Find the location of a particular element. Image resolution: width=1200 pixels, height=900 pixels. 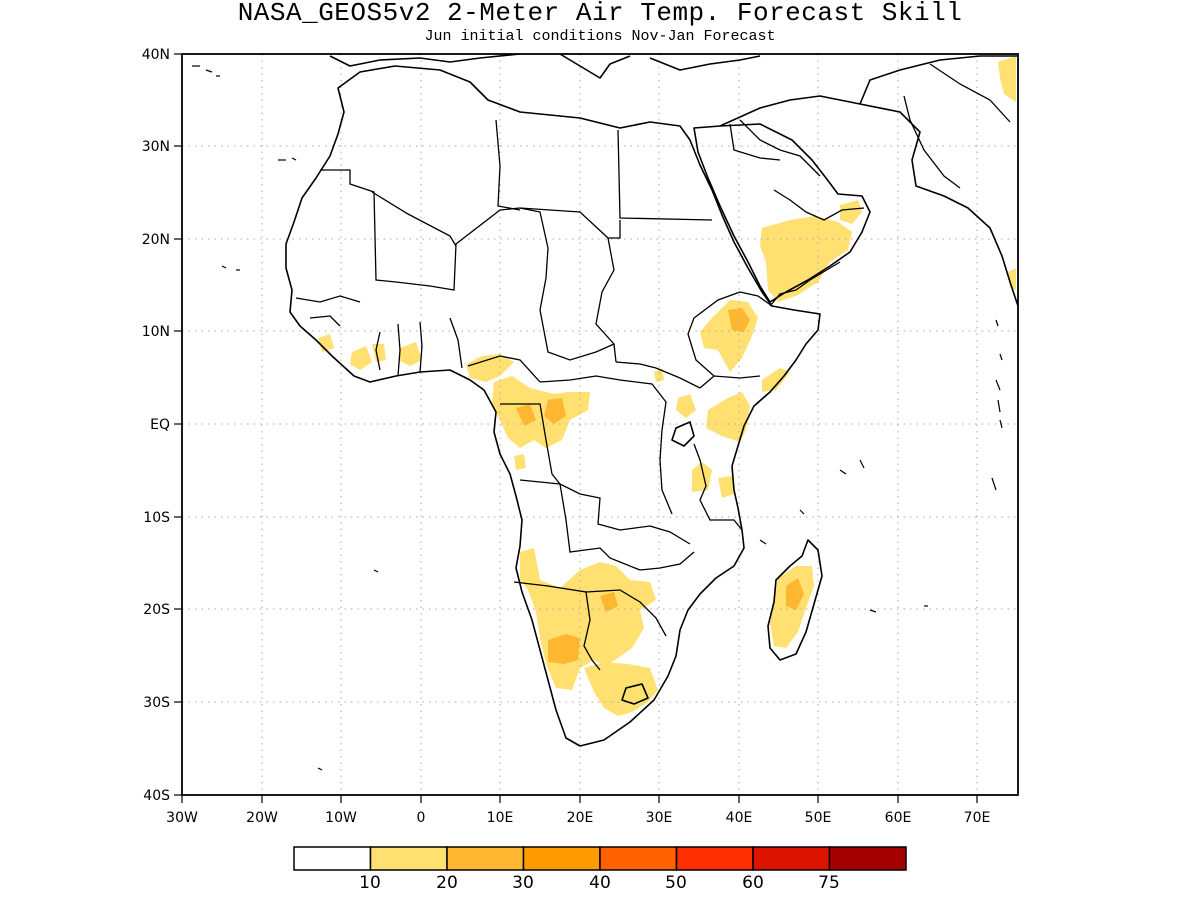

lon-label: 20E is located at coordinates (580, 818).